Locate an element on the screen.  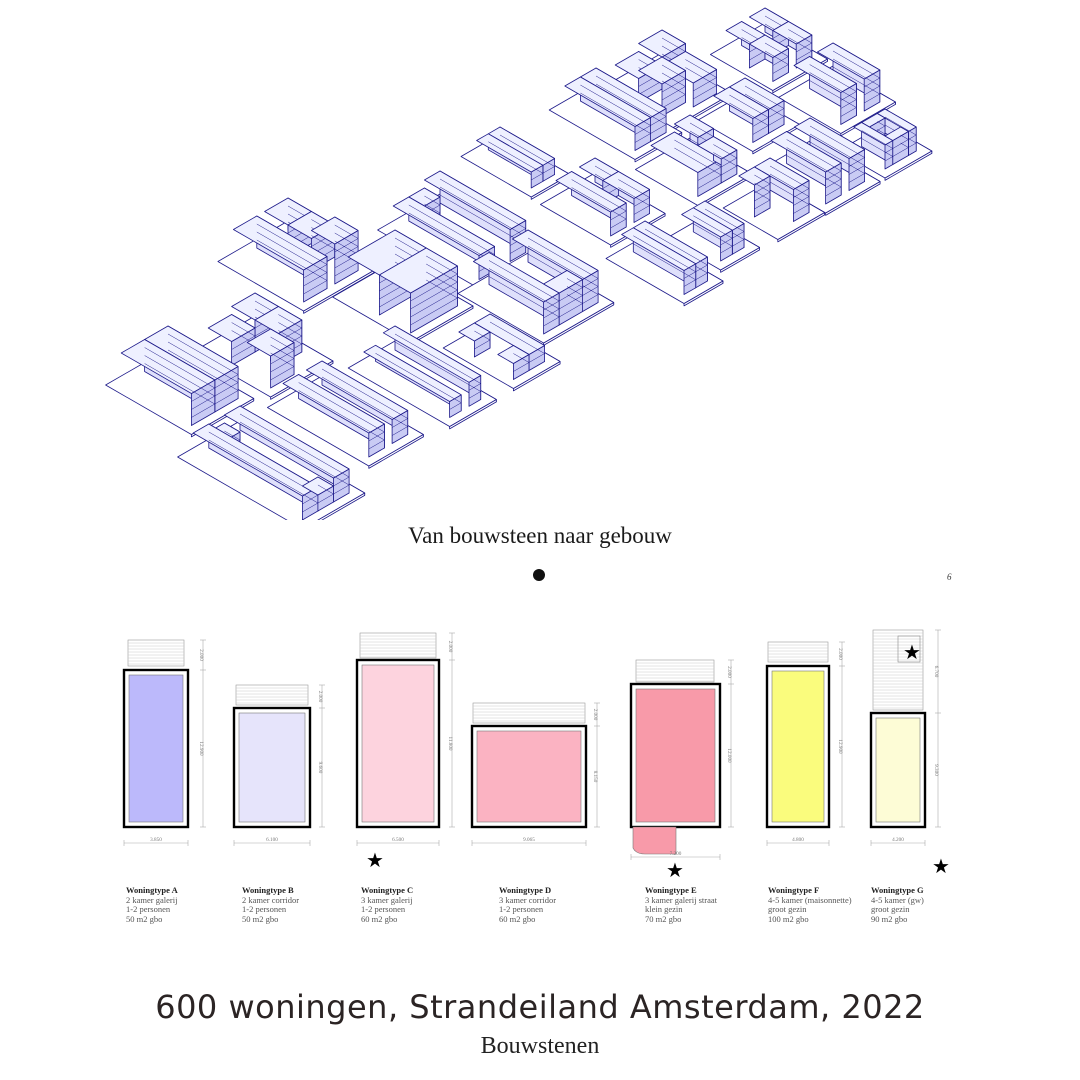
woningtype-detail-line: 70 m2 gbo is located at coordinates (663, 918).